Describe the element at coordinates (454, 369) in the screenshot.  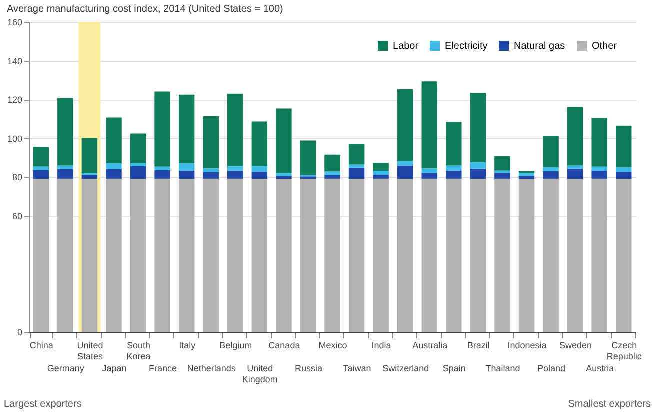
I see `x-tick-label: Spain` at that location.